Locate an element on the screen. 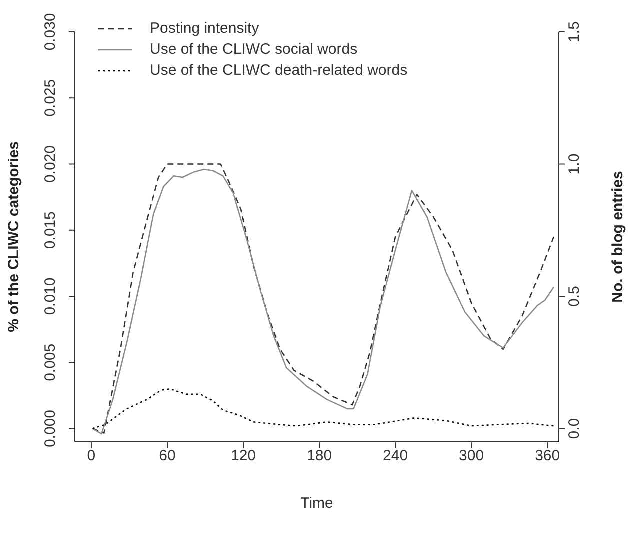  x-tick-label: 240 is located at coordinates (395, 456).